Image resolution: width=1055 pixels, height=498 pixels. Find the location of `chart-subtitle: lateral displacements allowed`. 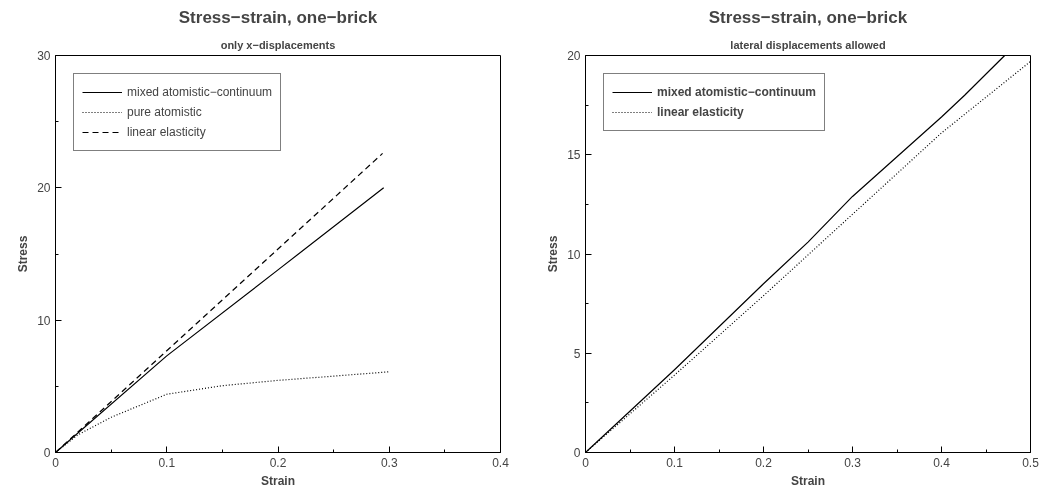

chart-subtitle: lateral displacements allowed is located at coordinates (808, 44).